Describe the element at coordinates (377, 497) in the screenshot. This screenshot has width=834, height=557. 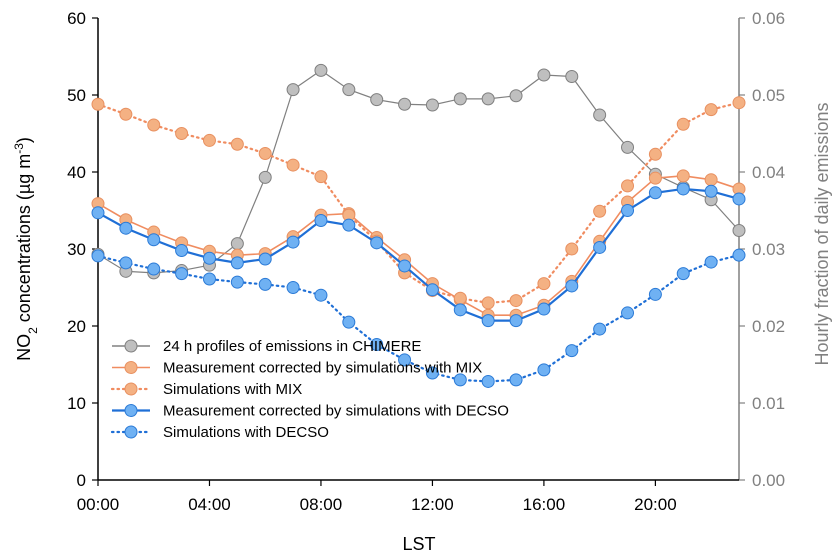
I see `x-axis-ticks: 00:00 04:00 08:00 12:00 16:00 20:00` at that location.